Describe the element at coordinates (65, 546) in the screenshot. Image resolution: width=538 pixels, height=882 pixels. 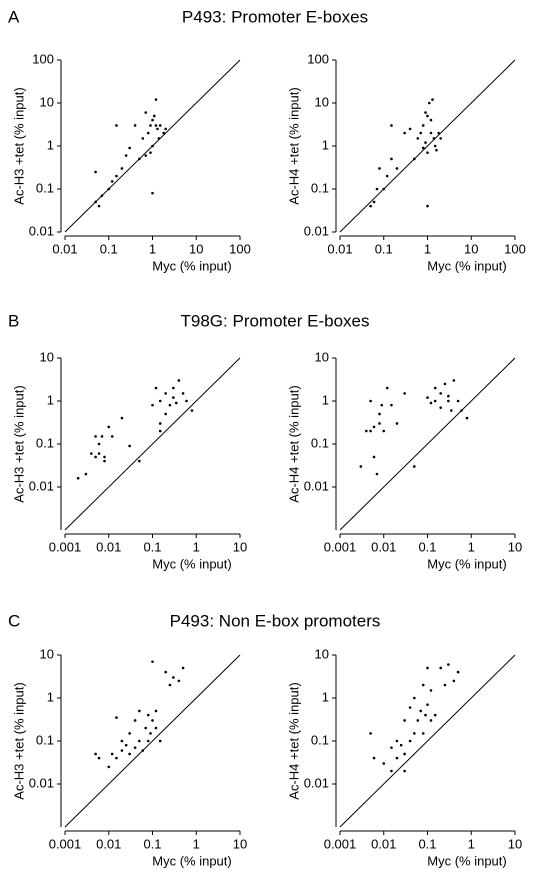
I see `x-tick-label: 0.001` at that location.